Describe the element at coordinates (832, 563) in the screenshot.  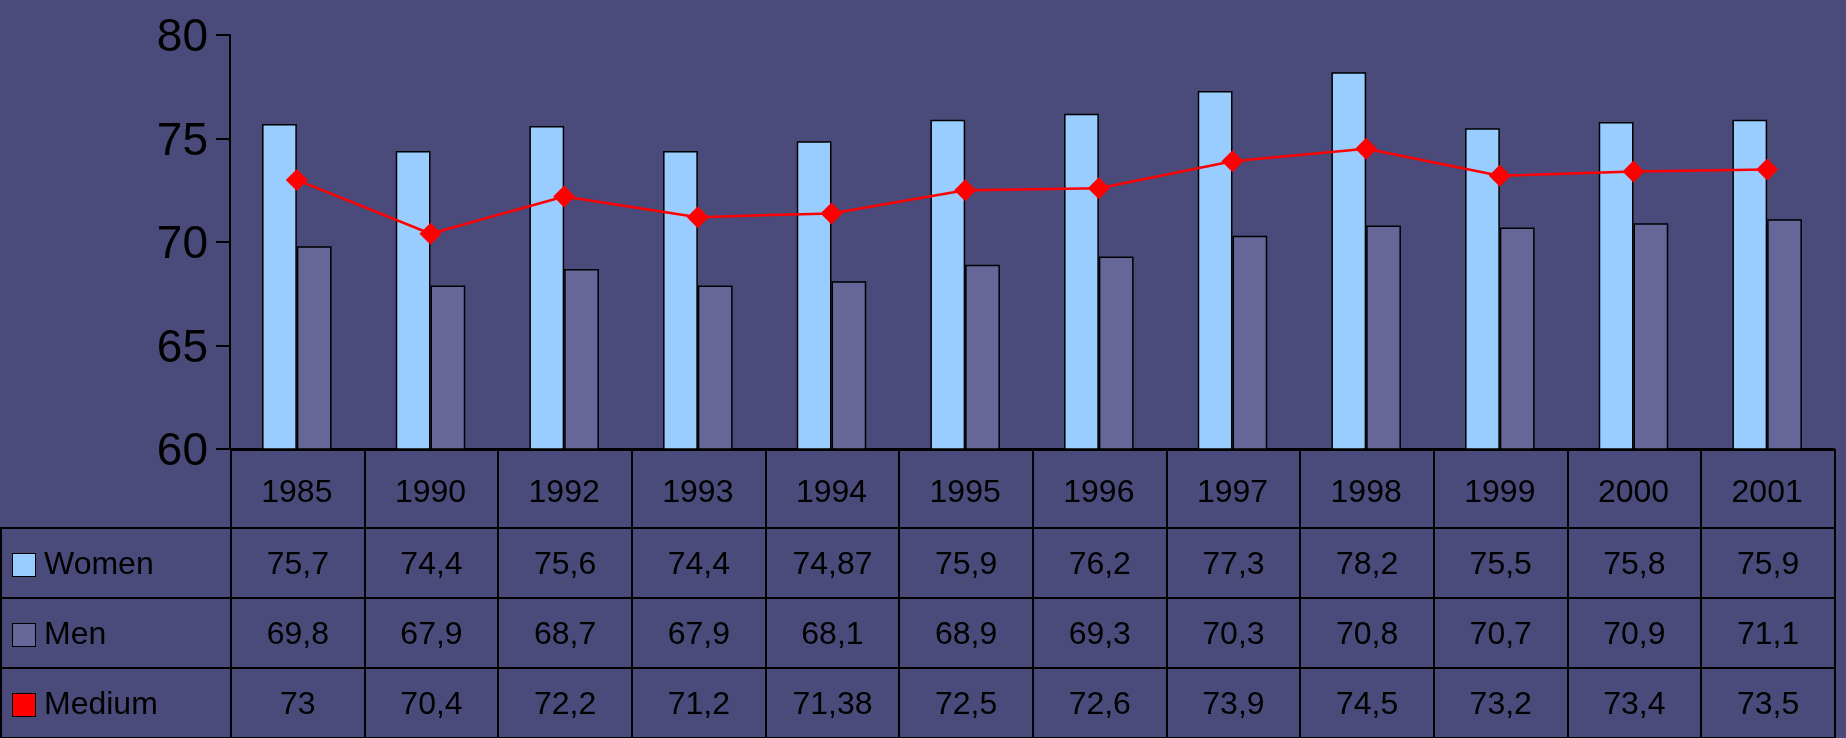
I see `data-label: 74,87` at that location.